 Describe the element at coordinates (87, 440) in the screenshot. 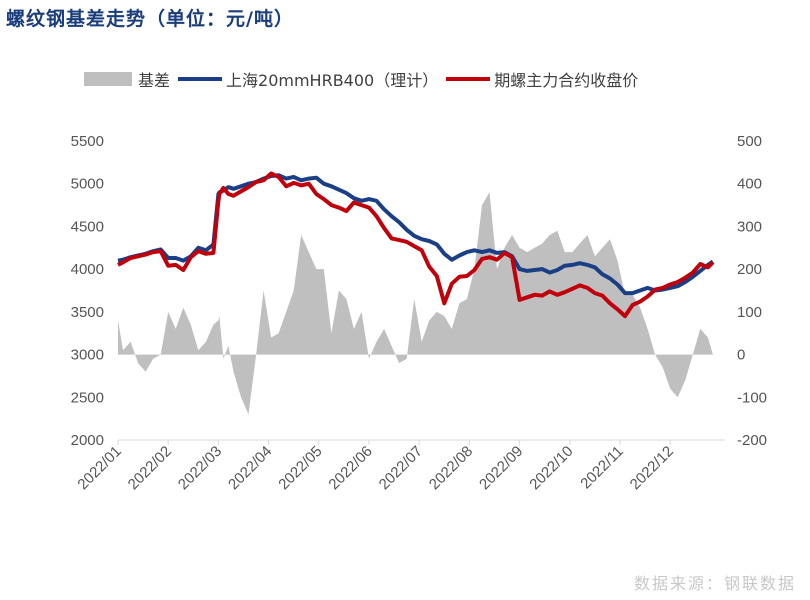

I see `left-axis-tick-label: 2000` at that location.